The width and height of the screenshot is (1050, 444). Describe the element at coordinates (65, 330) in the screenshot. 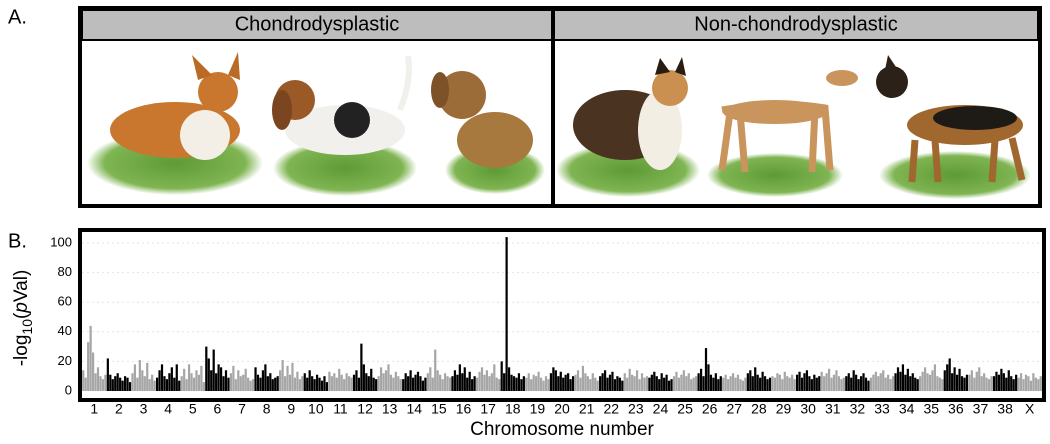

I see `y-tick-label: 40` at that location.